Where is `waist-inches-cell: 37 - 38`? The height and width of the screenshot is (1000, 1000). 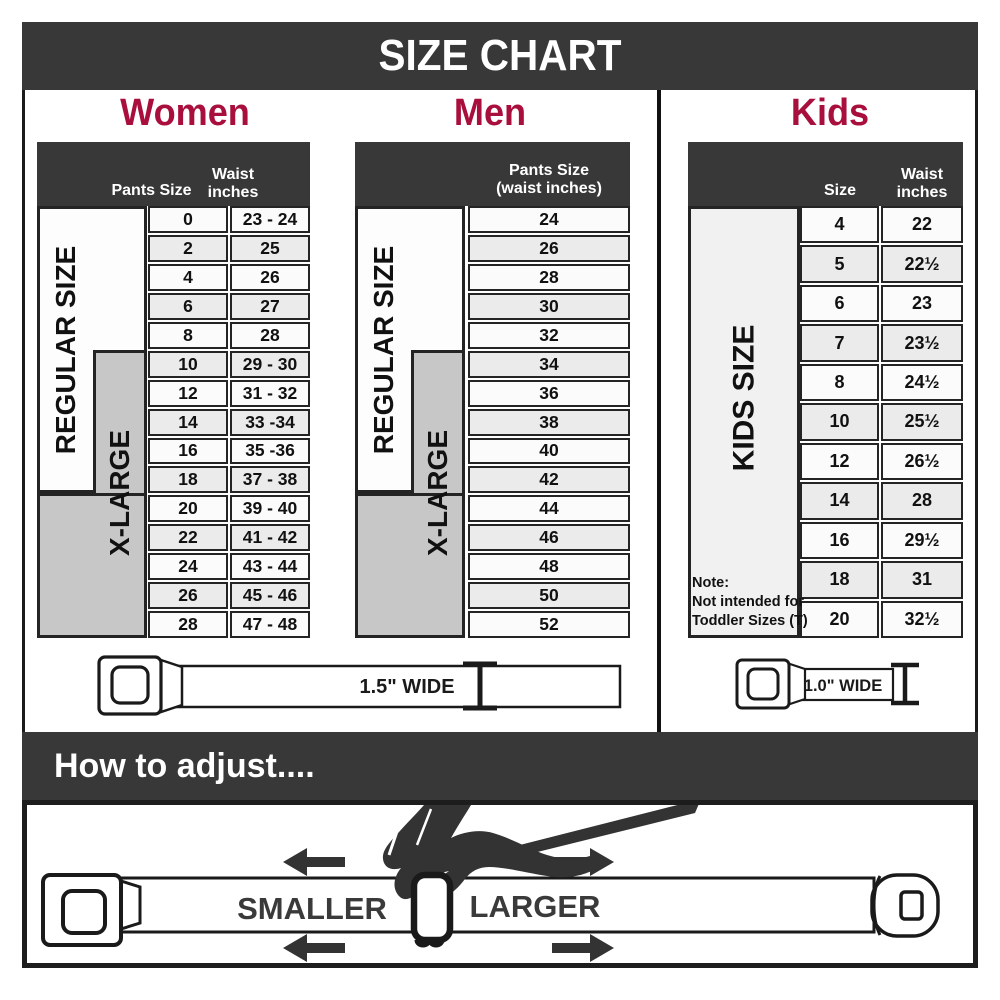
waist-inches-cell: 37 - 38 is located at coordinates (270, 480).